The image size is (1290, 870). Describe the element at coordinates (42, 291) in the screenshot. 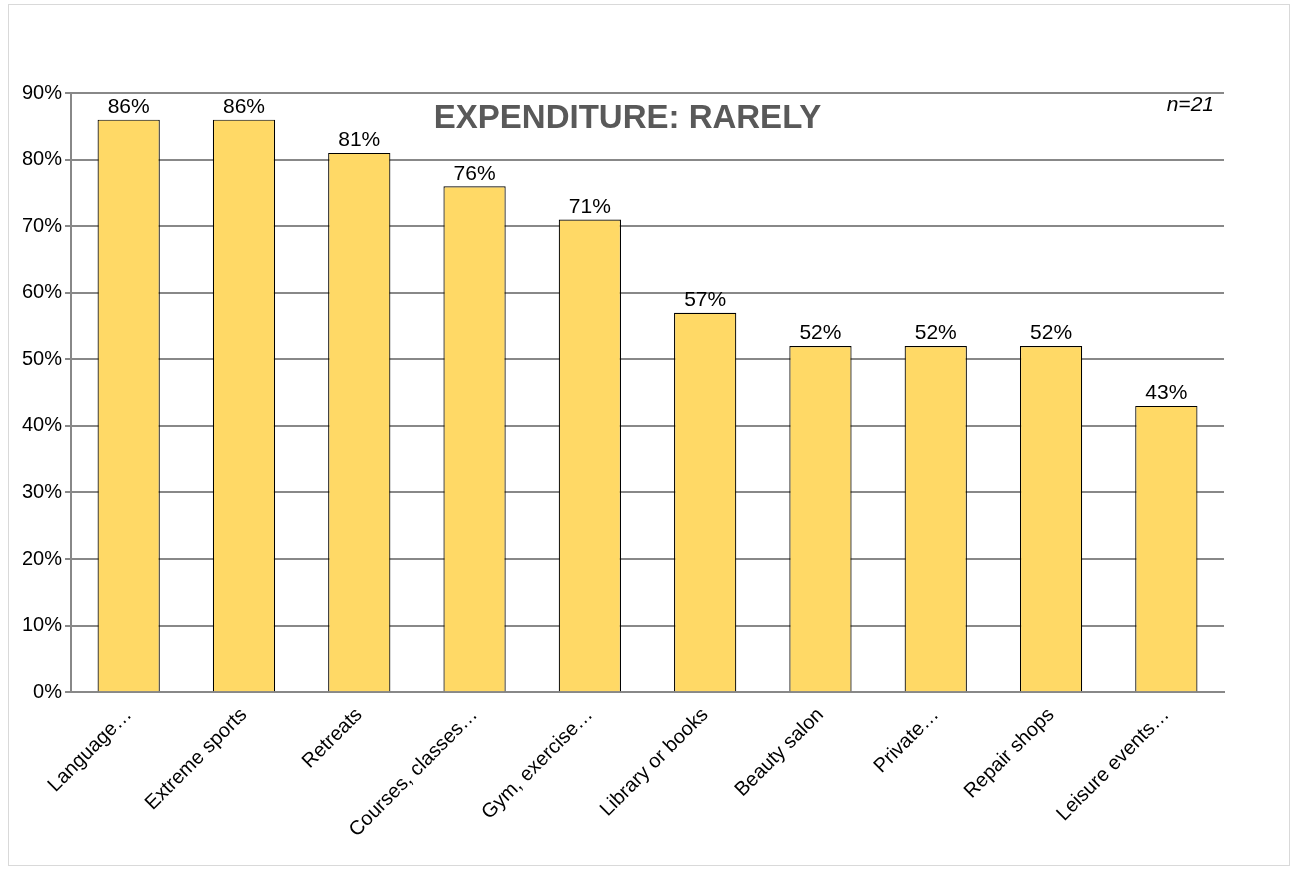

I see `y-tick-label: 60%` at that location.